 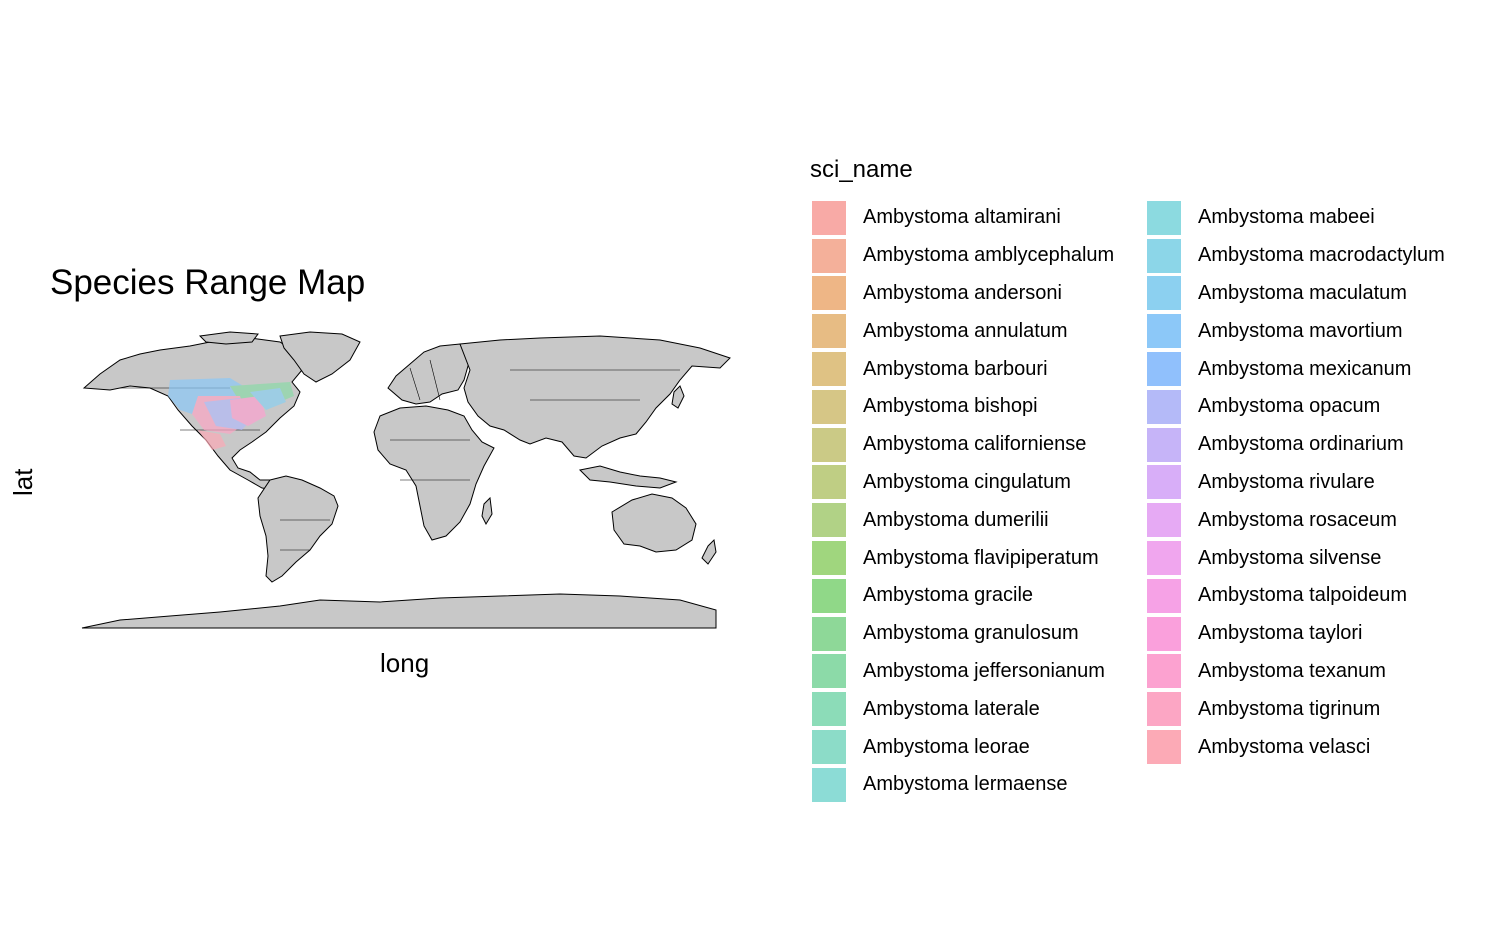 I want to click on legend-item: Ambystoma silvense, so click(x=1296, y=558).